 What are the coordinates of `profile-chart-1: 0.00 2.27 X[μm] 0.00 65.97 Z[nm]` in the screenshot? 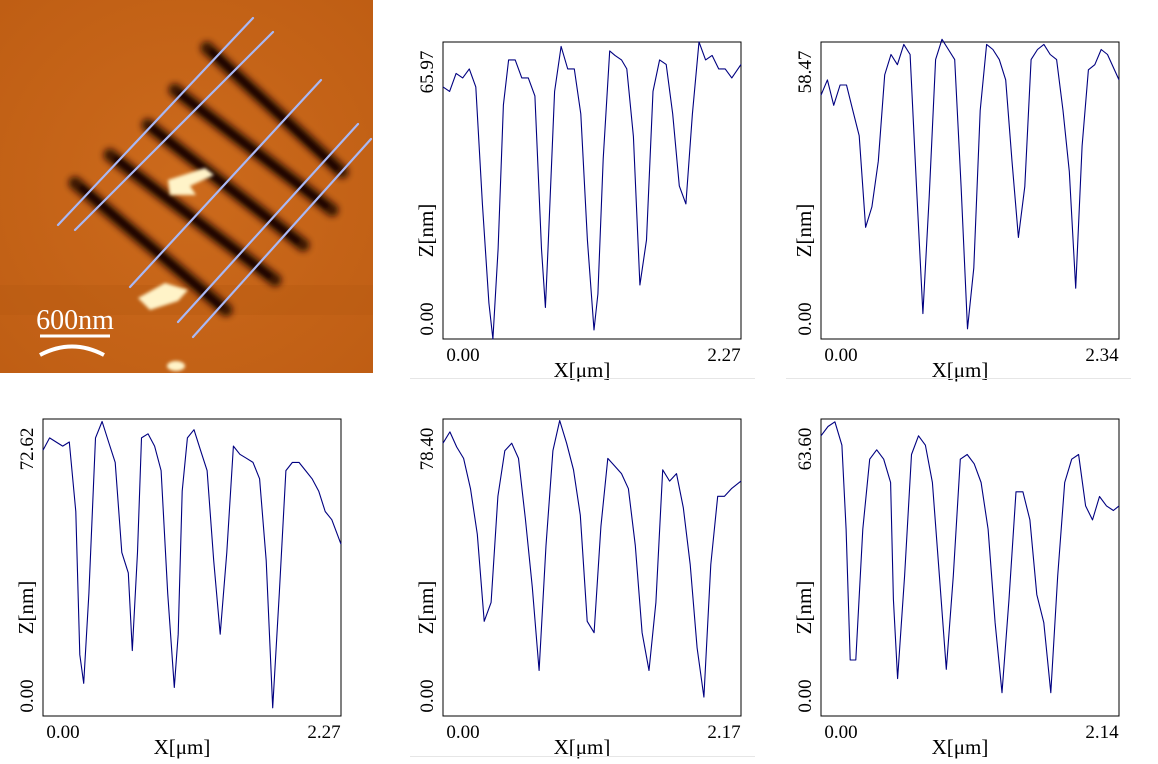 It's located at (577, 208).